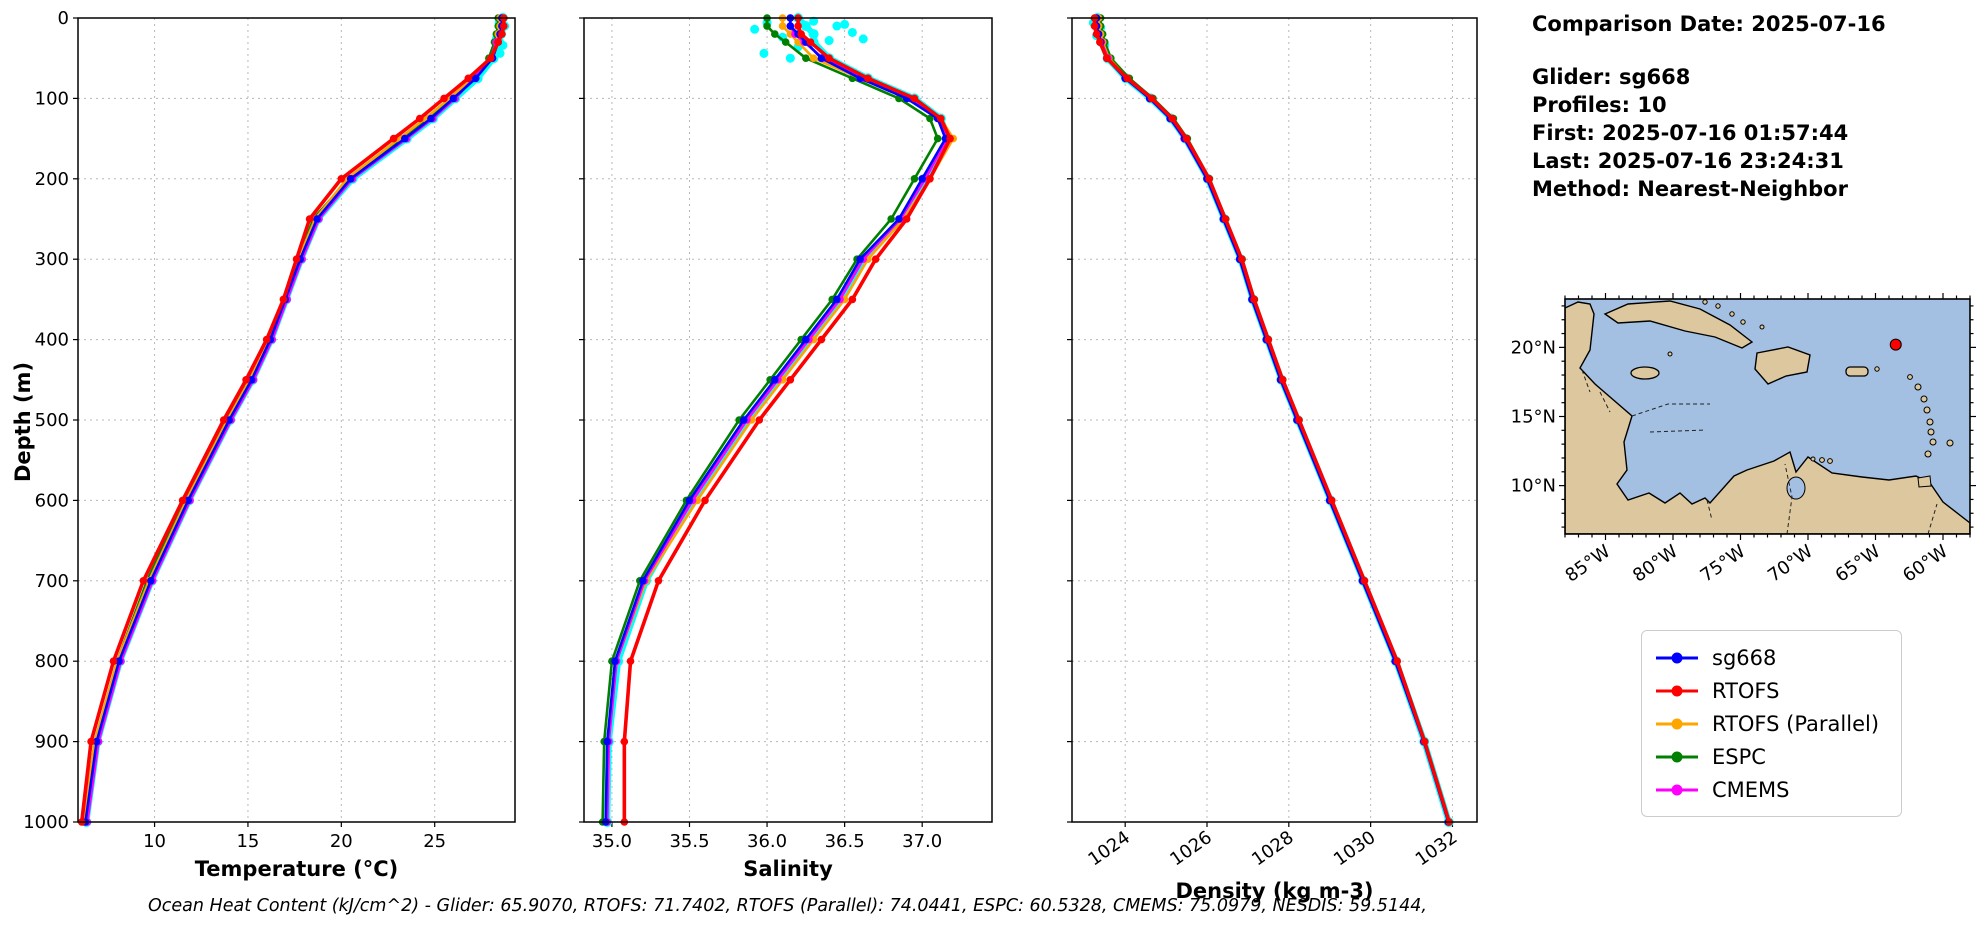 The height and width of the screenshot is (934, 1982). What do you see at coordinates (1588, 564) in the screenshot?
I see `map-lon-label: 85°W` at bounding box center [1588, 564].